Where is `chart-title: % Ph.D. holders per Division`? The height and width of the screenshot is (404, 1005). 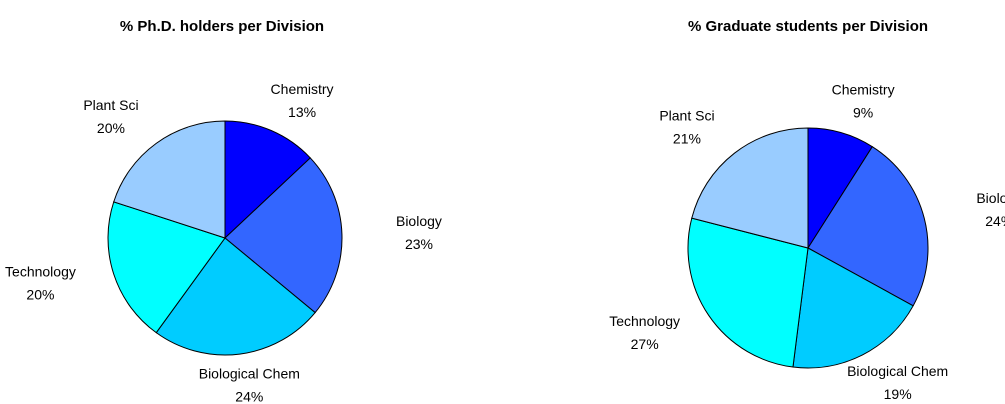 chart-title: % Ph.D. holders per Division is located at coordinates (222, 26).